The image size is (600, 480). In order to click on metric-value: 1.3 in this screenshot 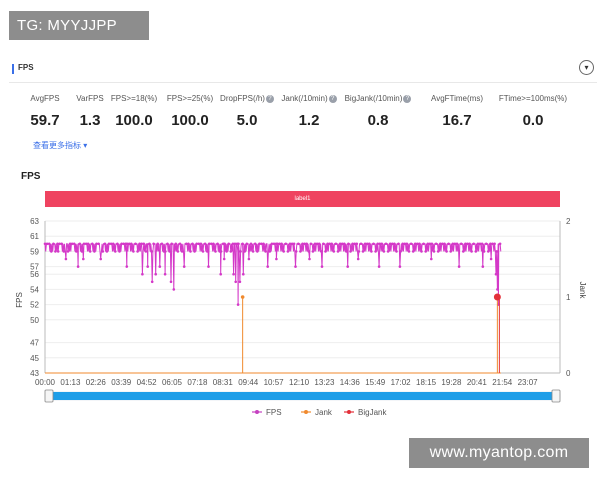, I will do `click(90, 120)`.